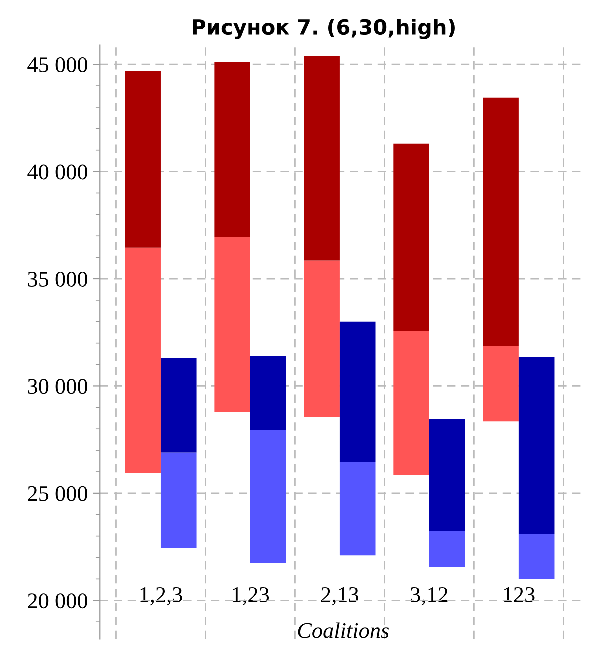 The height and width of the screenshot is (647, 589). Describe the element at coordinates (58, 279) in the screenshot. I see `y-tick-label: 35 000` at that location.